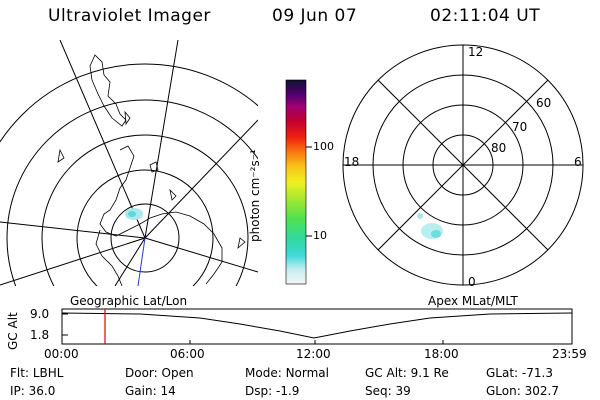  I want to click on info-gain: Gain: 14, so click(150, 391).